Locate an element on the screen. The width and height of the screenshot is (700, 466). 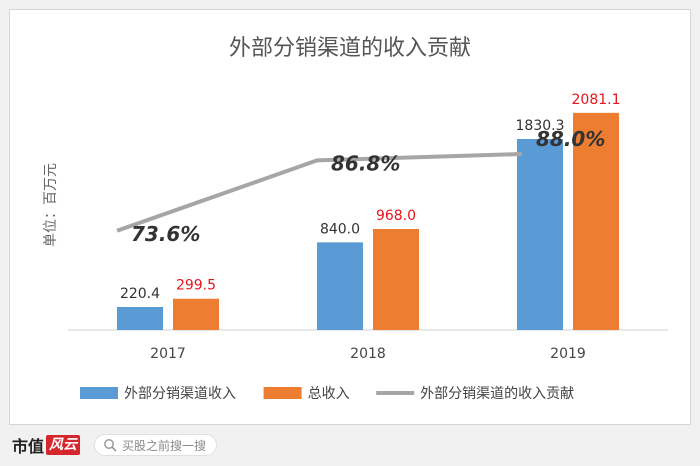
bar-data-label: 299.5 is located at coordinates (196, 286).